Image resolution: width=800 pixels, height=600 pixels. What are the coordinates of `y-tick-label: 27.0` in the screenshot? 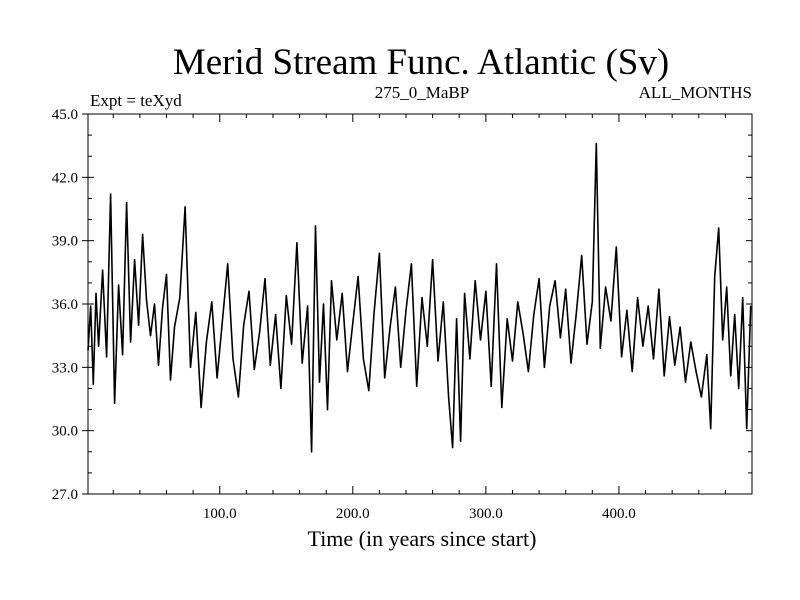 It's located at (65, 495).